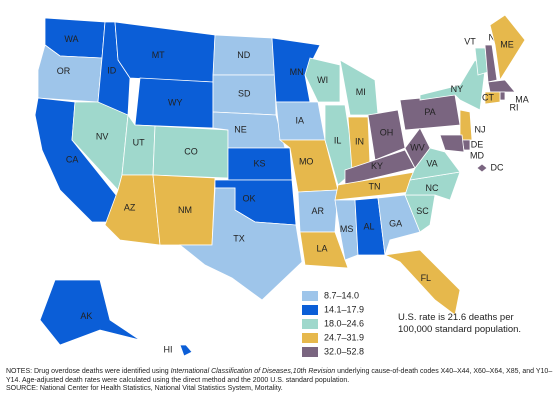 This screenshot has height=406, width=560. I want to click on state-label: CO, so click(191, 152).